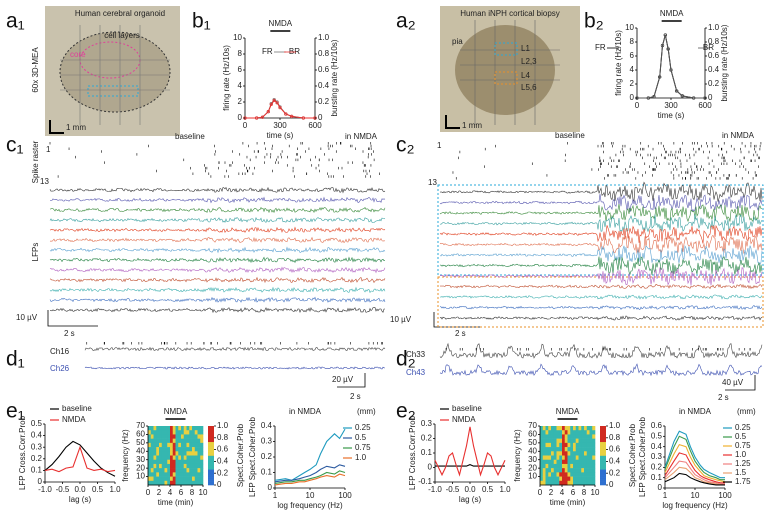 Image resolution: width=771 pixels, height=526 pixels. What do you see at coordinates (412, 452) in the screenshot?
I see `y-axis-label: LFP Cross.Corr.Prob` at bounding box center [412, 452].